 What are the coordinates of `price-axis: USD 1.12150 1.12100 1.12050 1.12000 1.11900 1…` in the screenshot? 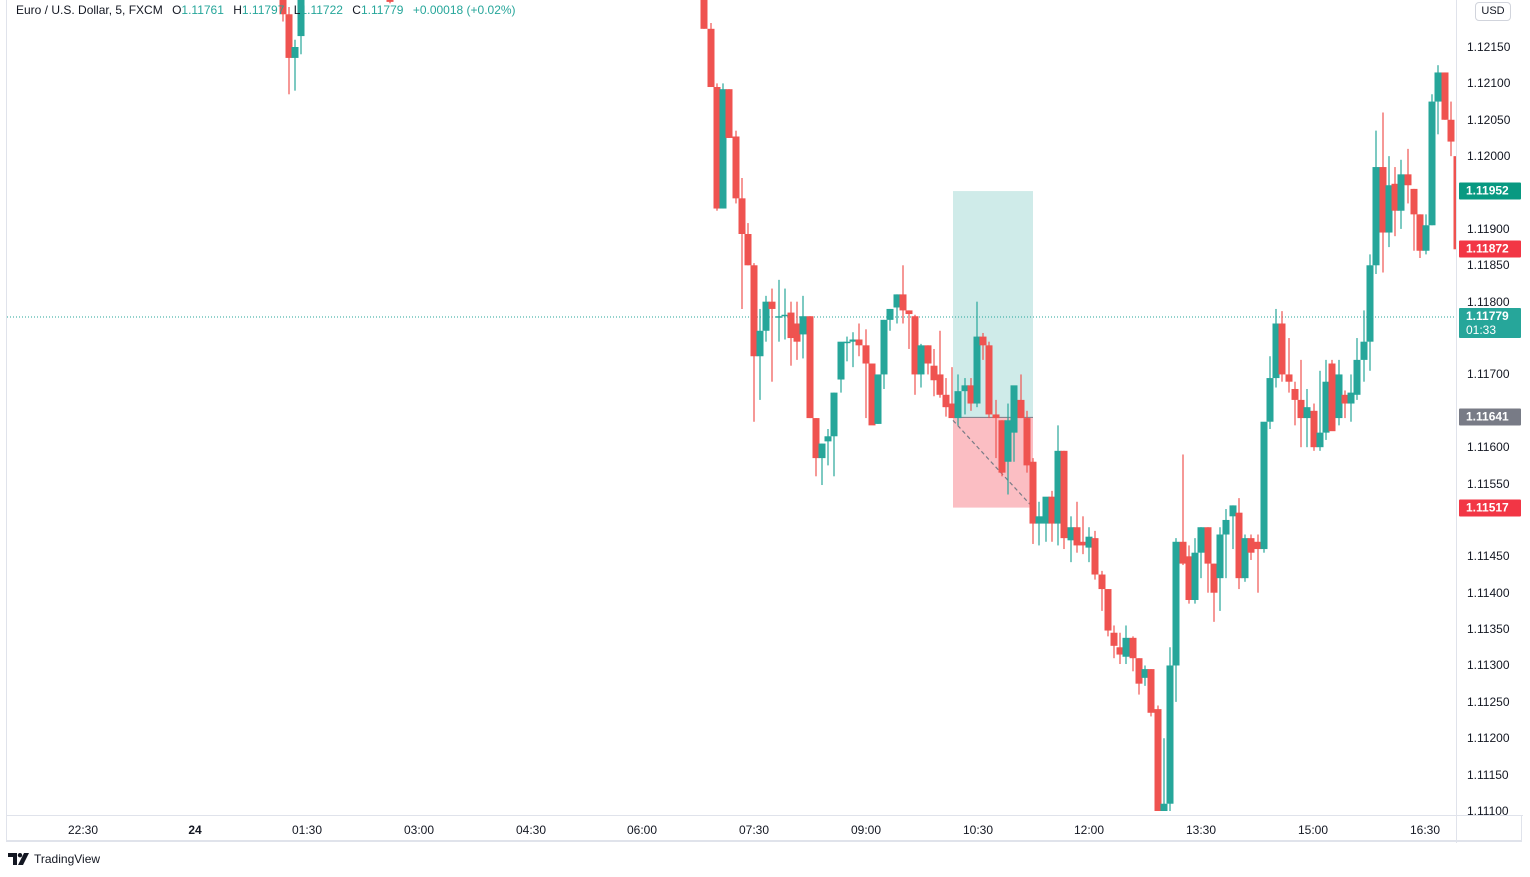 It's located at (1489, 409).